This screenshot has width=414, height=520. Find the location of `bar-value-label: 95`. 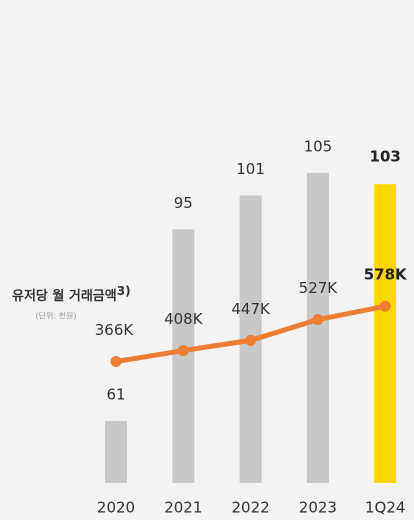

bar-value-label: 95 is located at coordinates (183, 203).